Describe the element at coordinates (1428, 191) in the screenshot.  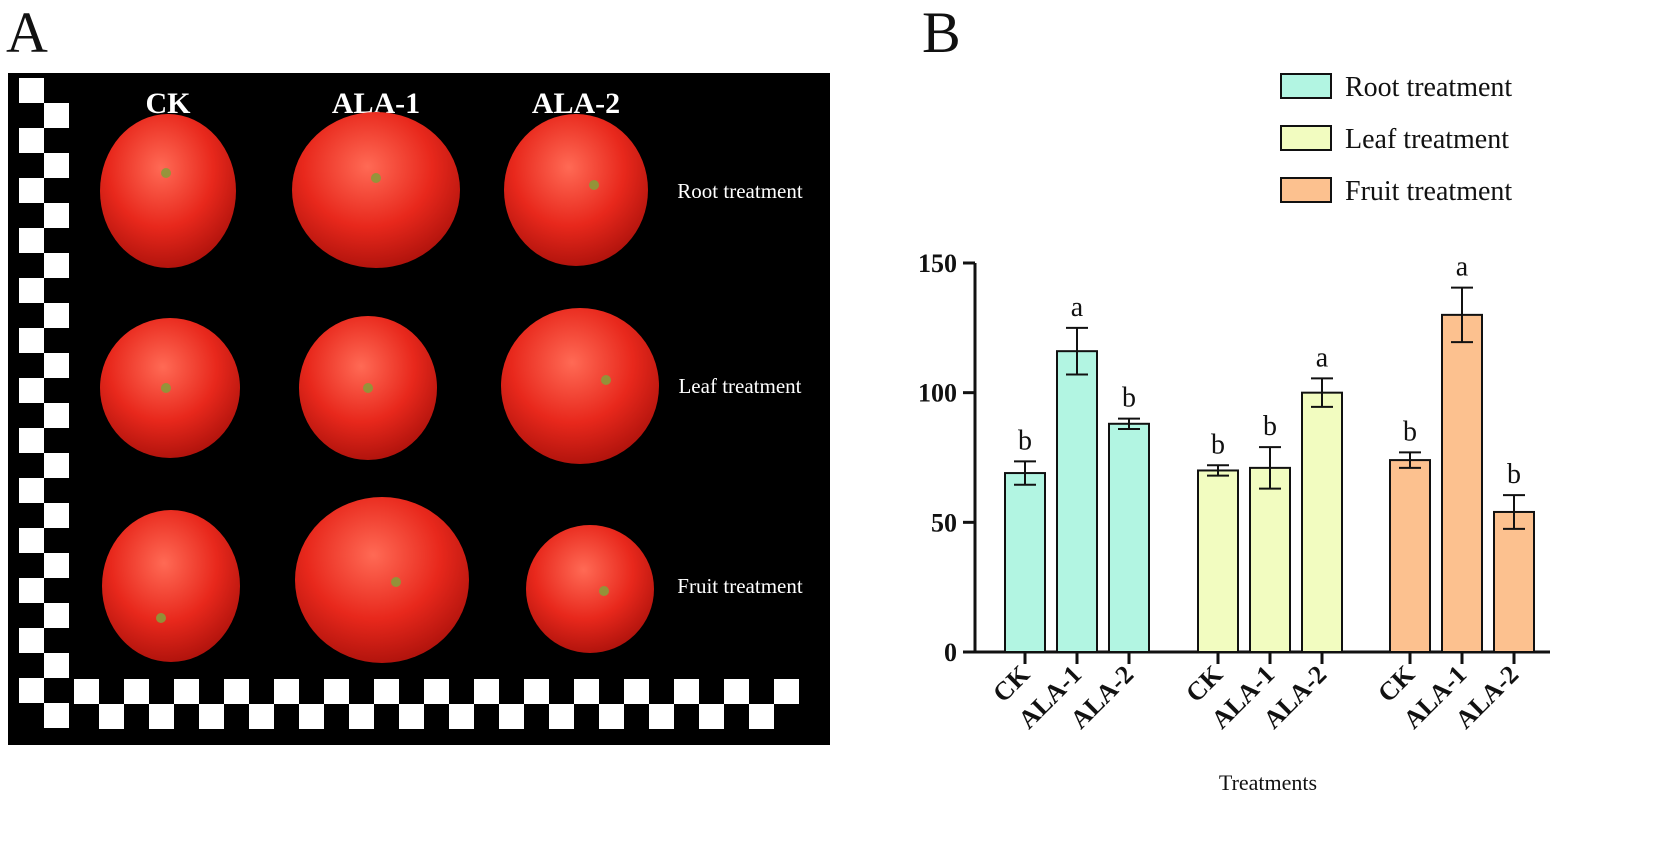
I see `legend-label: Fruit treatment` at that location.